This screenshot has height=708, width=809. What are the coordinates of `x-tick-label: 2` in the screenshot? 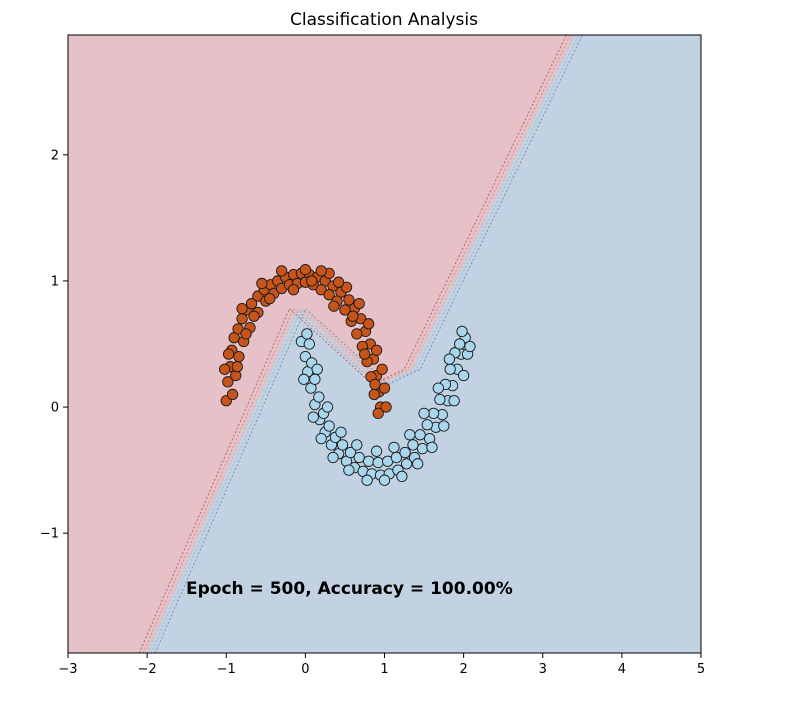 It's located at (463, 669).